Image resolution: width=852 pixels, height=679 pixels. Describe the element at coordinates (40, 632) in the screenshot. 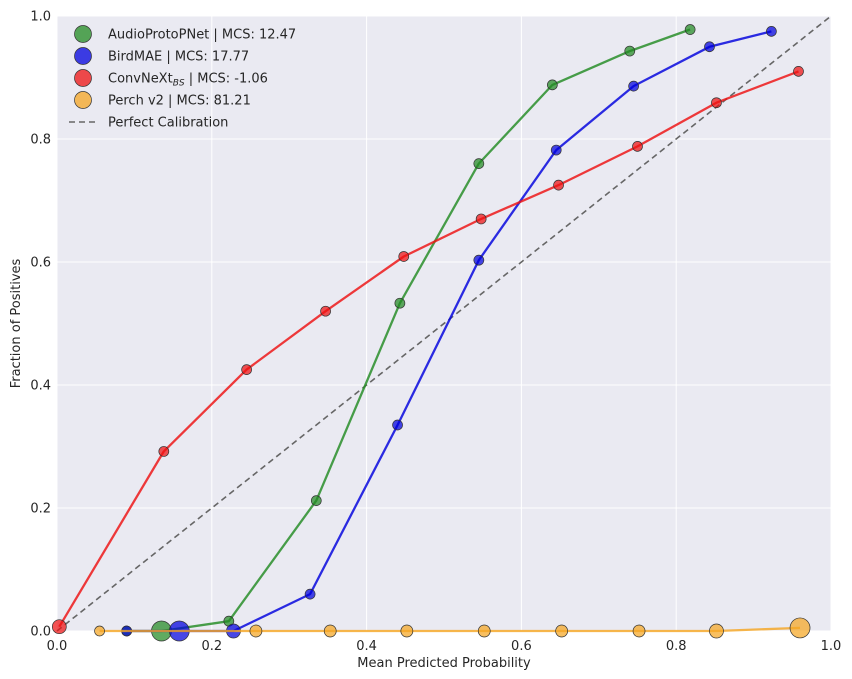

I see `y-tick-label: 0.0` at that location.